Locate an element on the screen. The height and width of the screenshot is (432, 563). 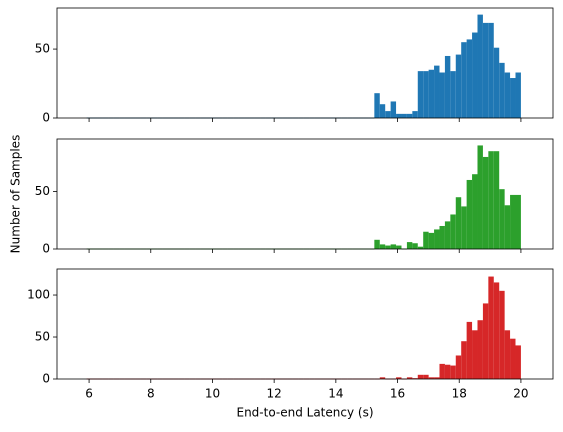
y-tick-label: 100 is located at coordinates (38, 295).